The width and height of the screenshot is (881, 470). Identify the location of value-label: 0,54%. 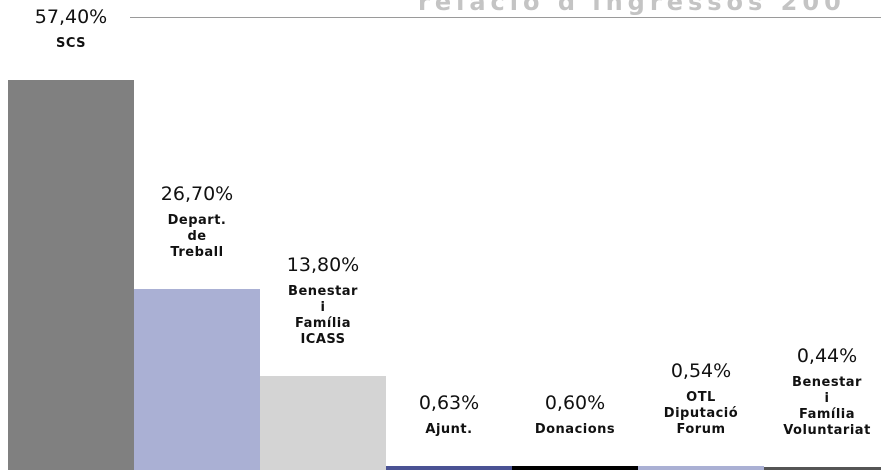
(701, 371).